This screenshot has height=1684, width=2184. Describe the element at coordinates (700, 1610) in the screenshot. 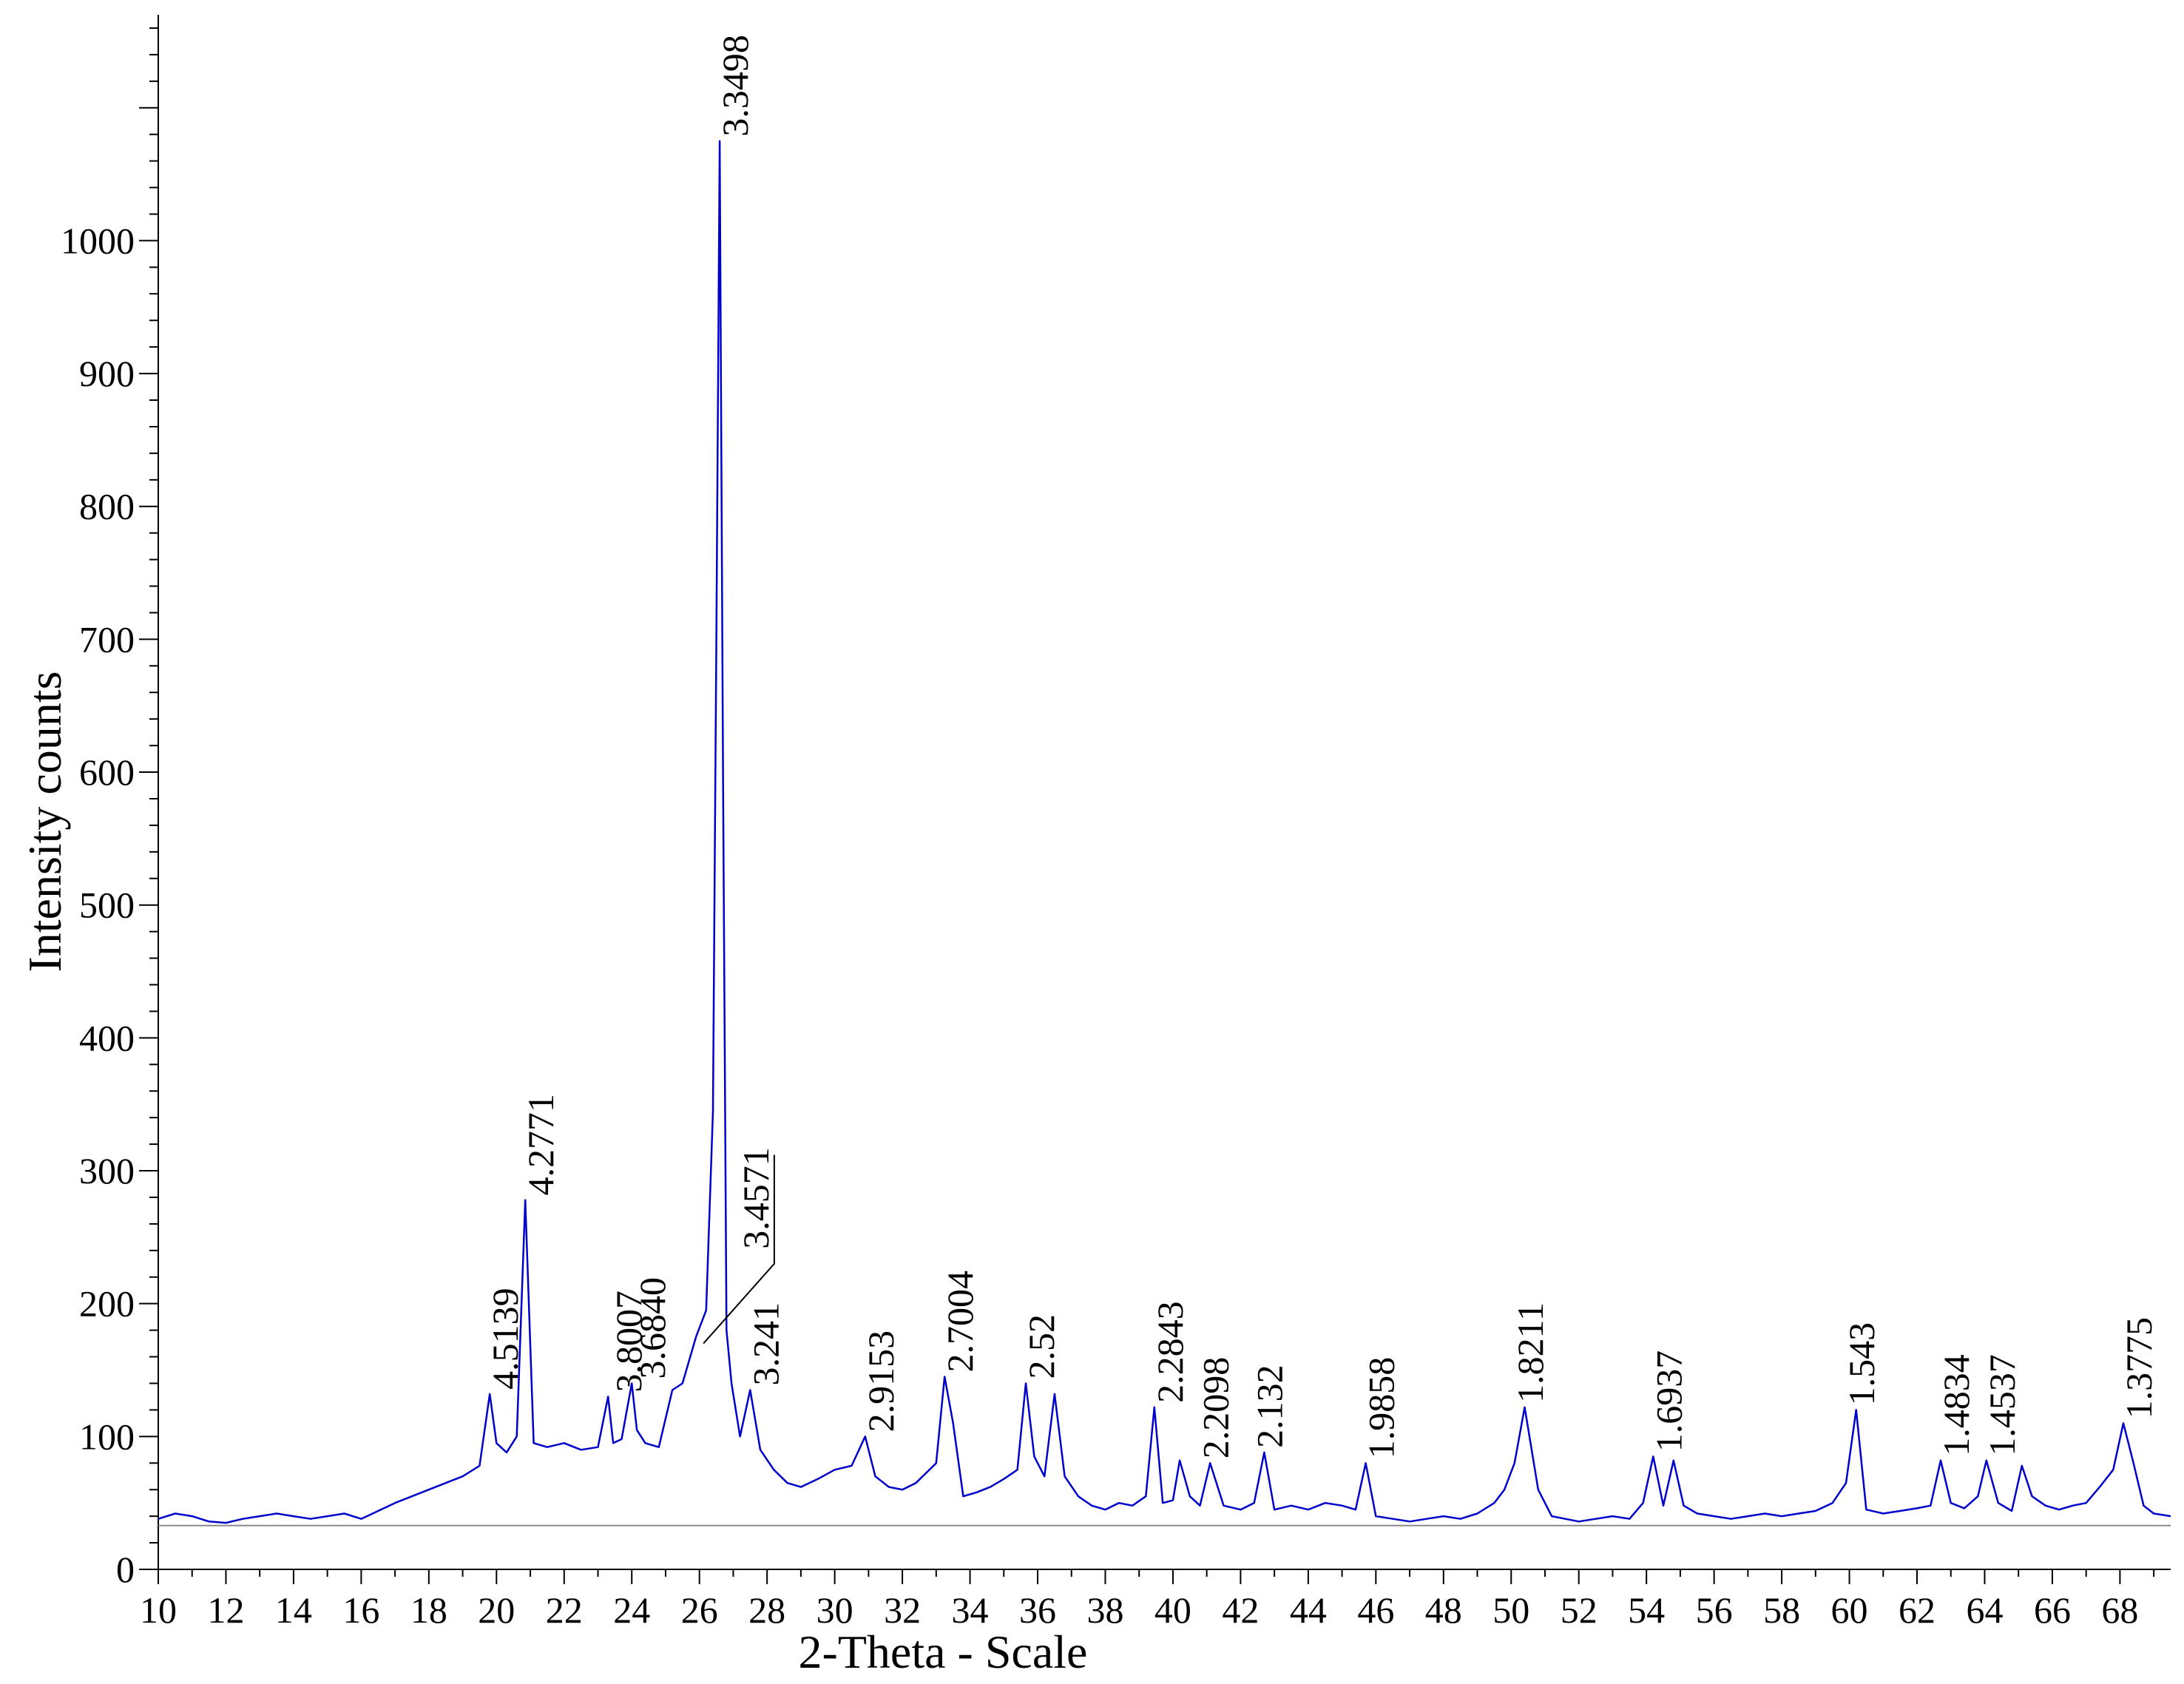

I see `x-tick-label: 26` at that location.